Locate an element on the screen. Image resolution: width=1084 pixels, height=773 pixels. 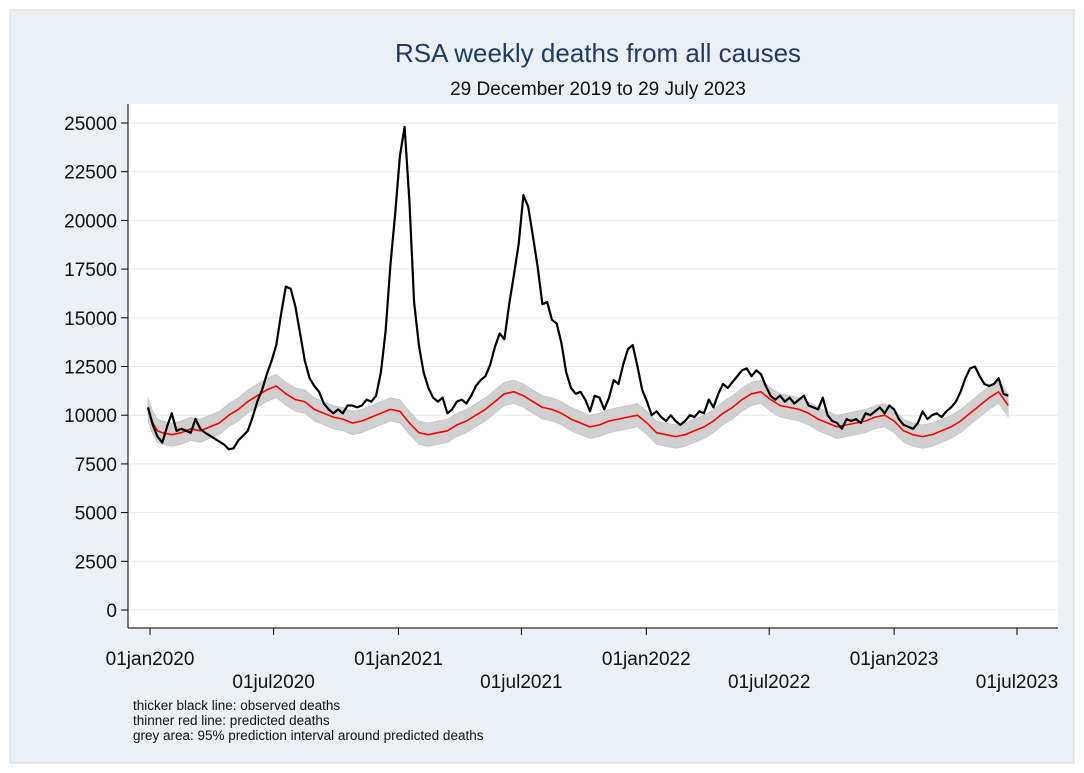
ytick-label-6: 15000 is located at coordinates (90, 319).